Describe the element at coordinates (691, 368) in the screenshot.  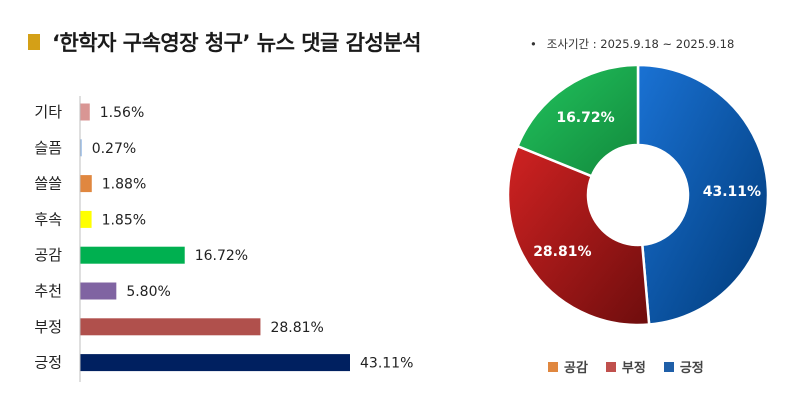
I see `legend-label: 긍정` at that location.